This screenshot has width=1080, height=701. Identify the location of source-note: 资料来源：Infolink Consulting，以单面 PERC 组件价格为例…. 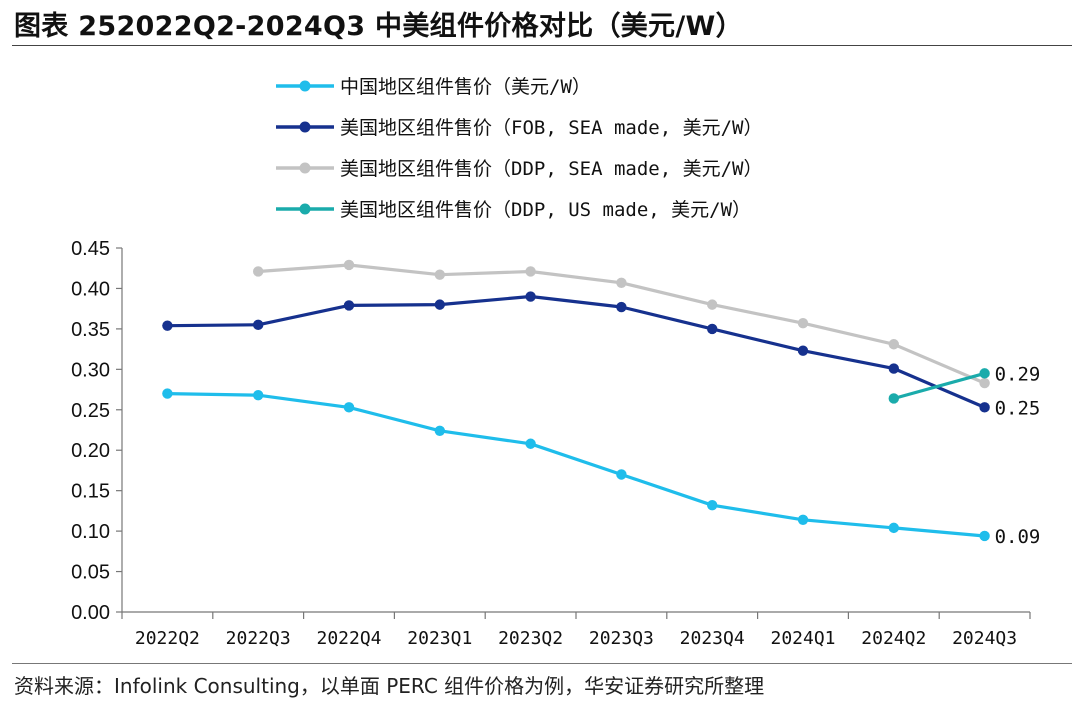
(389, 686).